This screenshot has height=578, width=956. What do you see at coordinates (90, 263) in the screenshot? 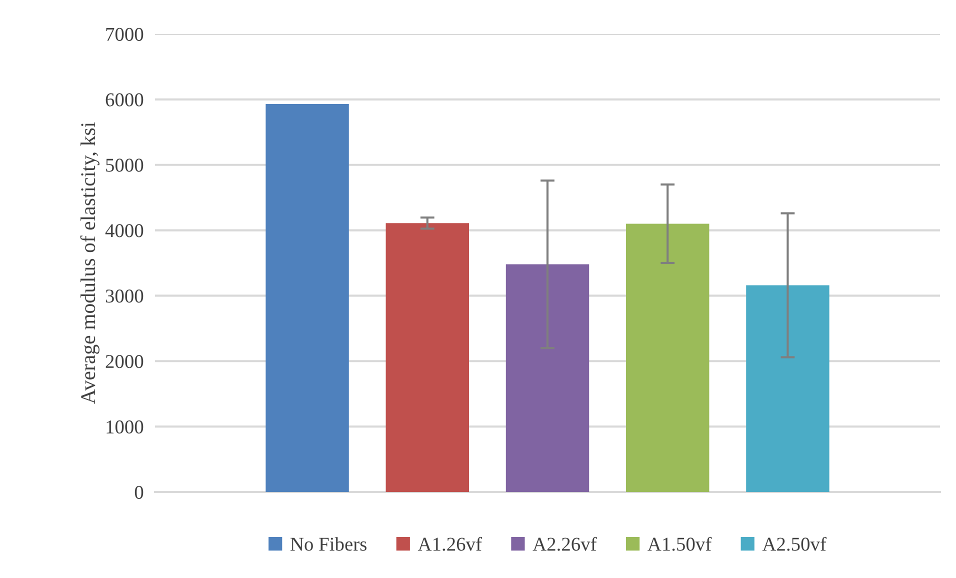
I see `y-axis-title: Average modulus of elasticity, ksi` at bounding box center [90, 263].